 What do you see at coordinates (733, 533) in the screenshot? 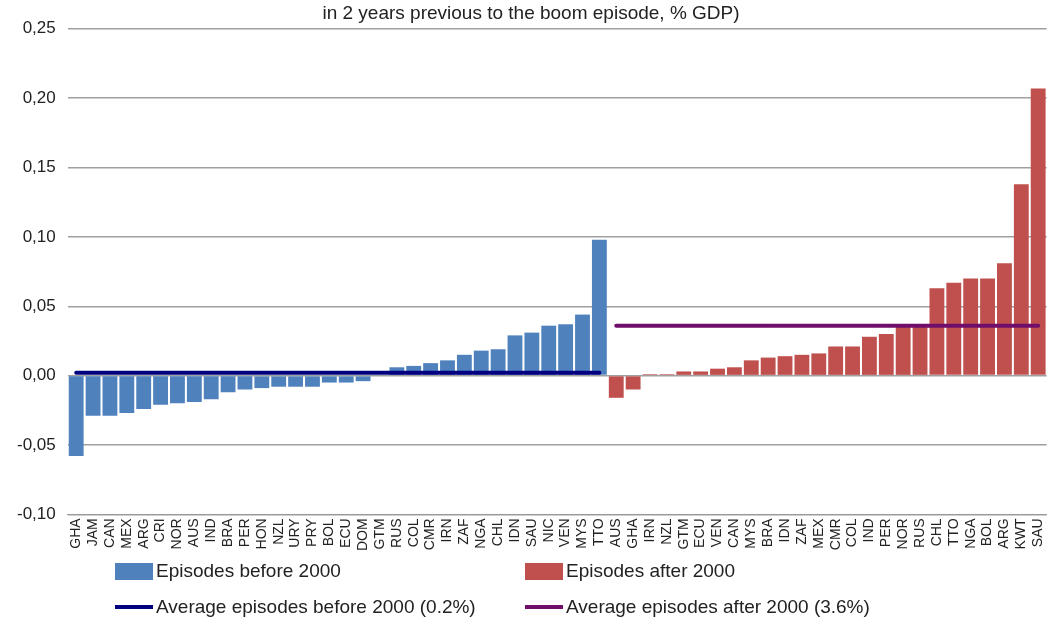
I see `x-tick-label: CAN` at bounding box center [733, 533].